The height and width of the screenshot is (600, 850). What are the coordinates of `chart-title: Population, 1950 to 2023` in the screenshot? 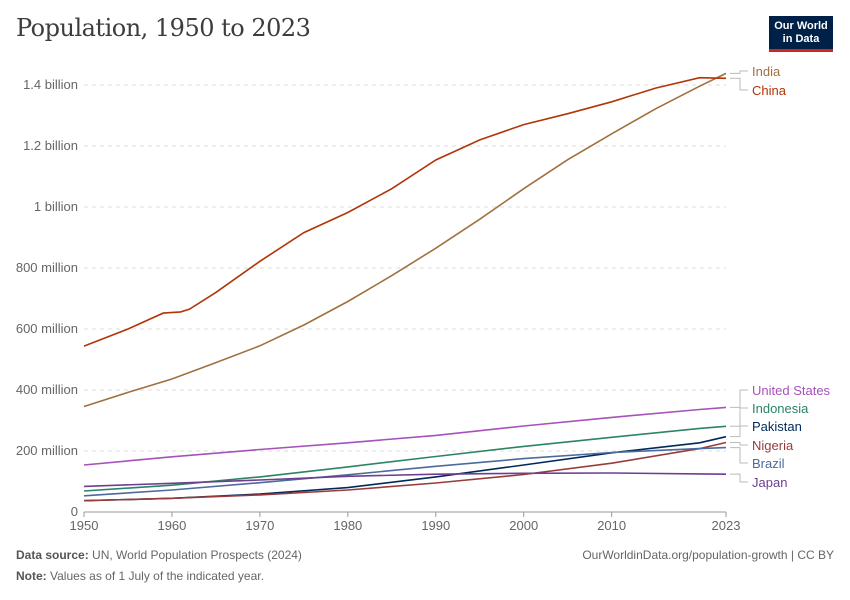 It's located at (163, 28).